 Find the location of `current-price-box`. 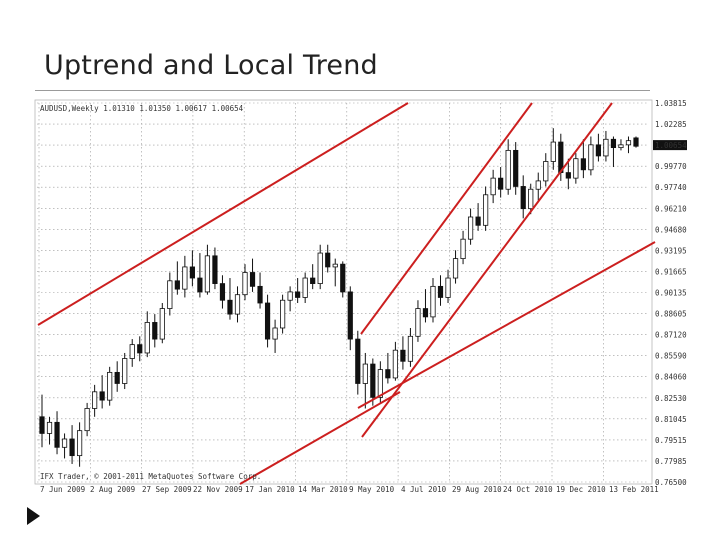

current-price-box is located at coordinates (670, 145).